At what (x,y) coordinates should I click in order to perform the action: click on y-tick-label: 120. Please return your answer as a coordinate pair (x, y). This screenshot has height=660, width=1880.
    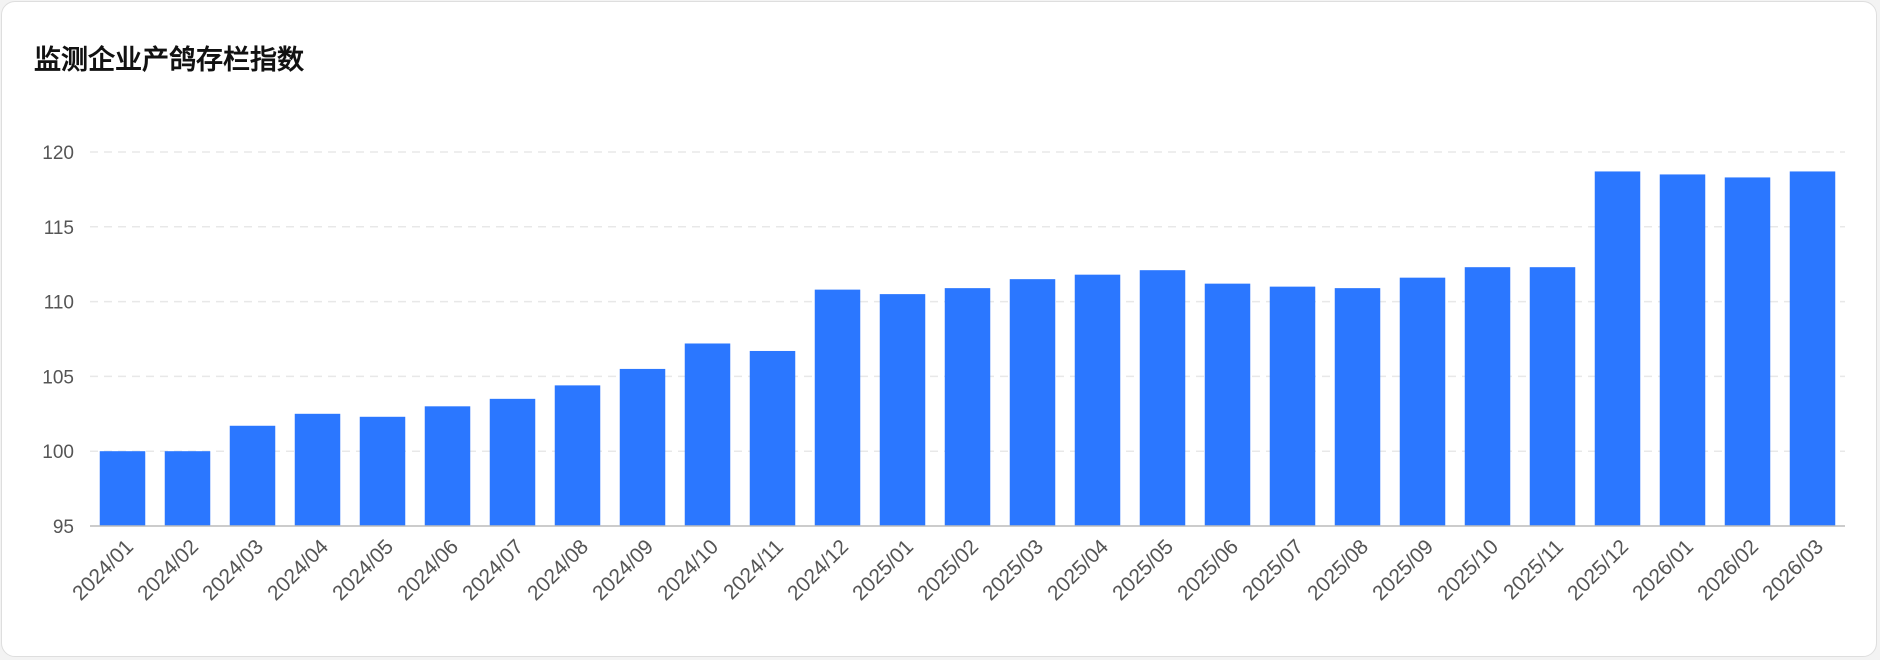
    Looking at the image, I should click on (58, 153).